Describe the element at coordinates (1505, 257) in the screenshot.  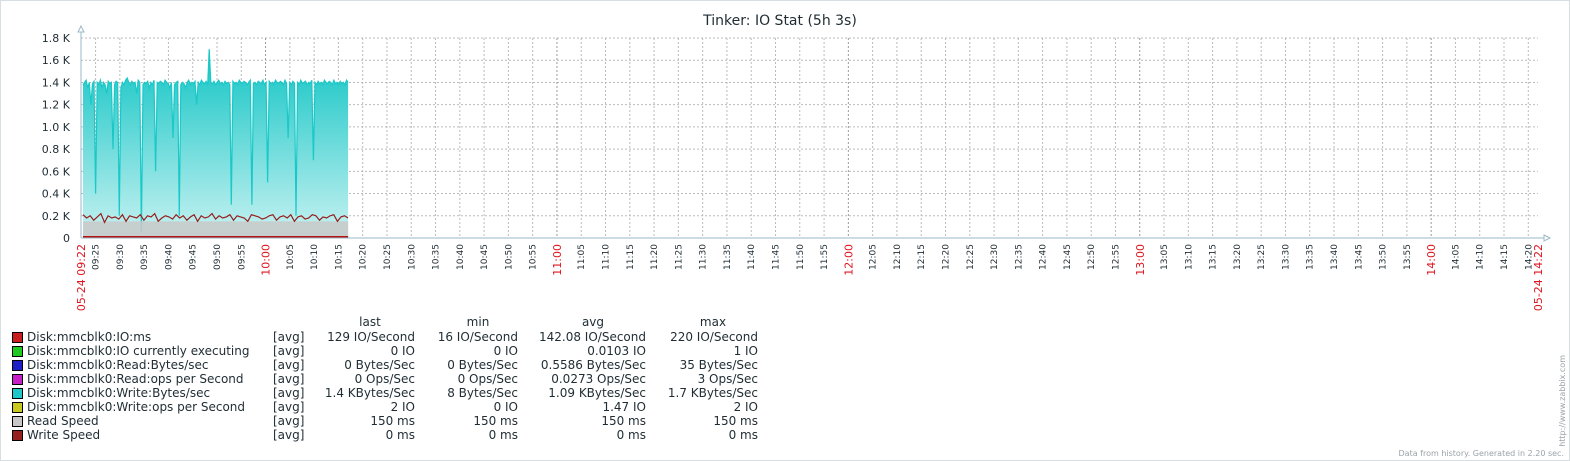
I see `x-tick-label: 14:15` at that location.